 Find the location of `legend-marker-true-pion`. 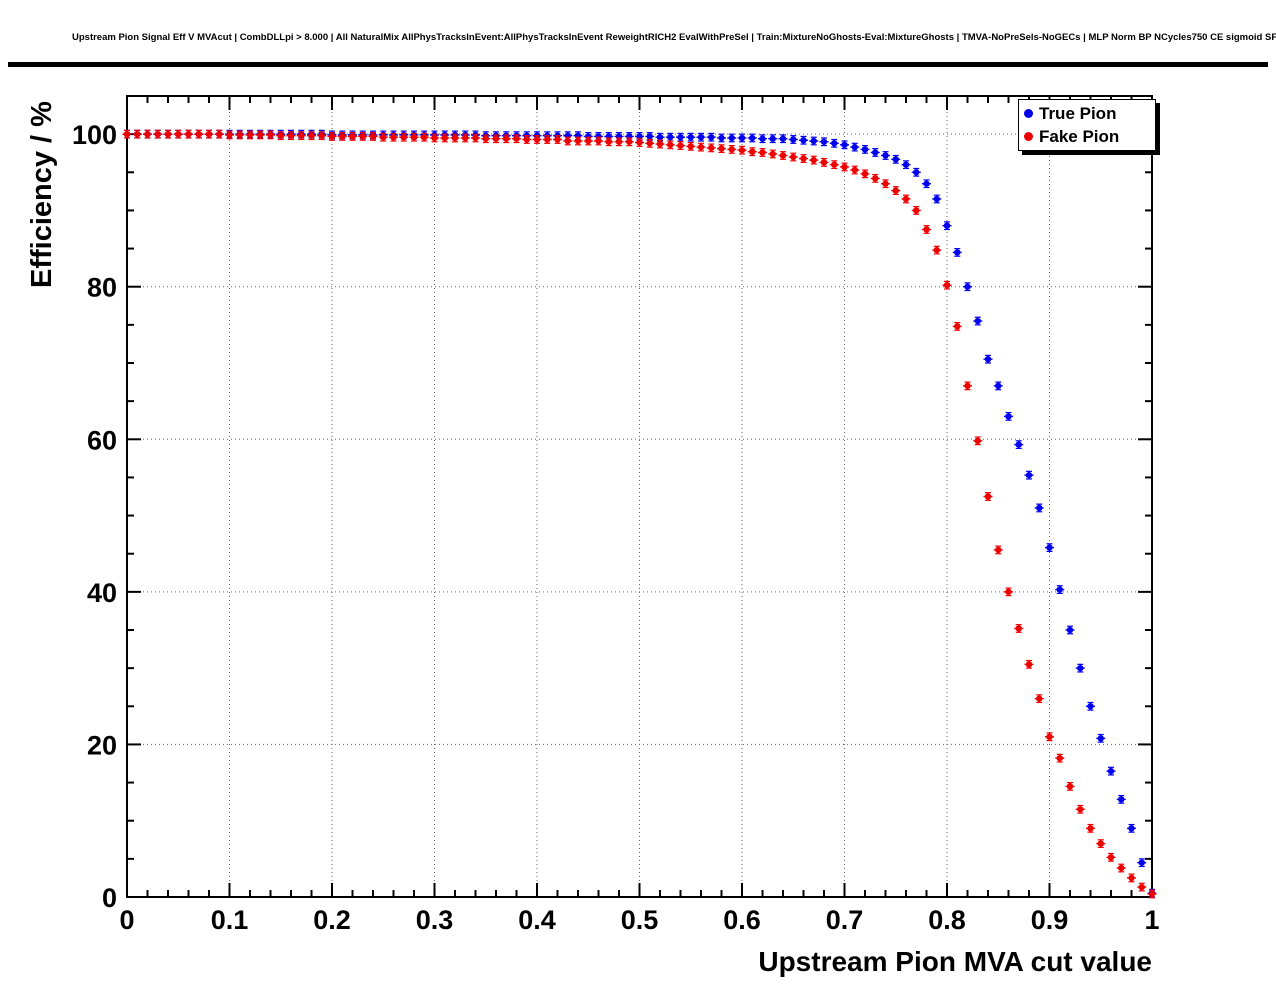

legend-marker-true-pion is located at coordinates (1028, 113).